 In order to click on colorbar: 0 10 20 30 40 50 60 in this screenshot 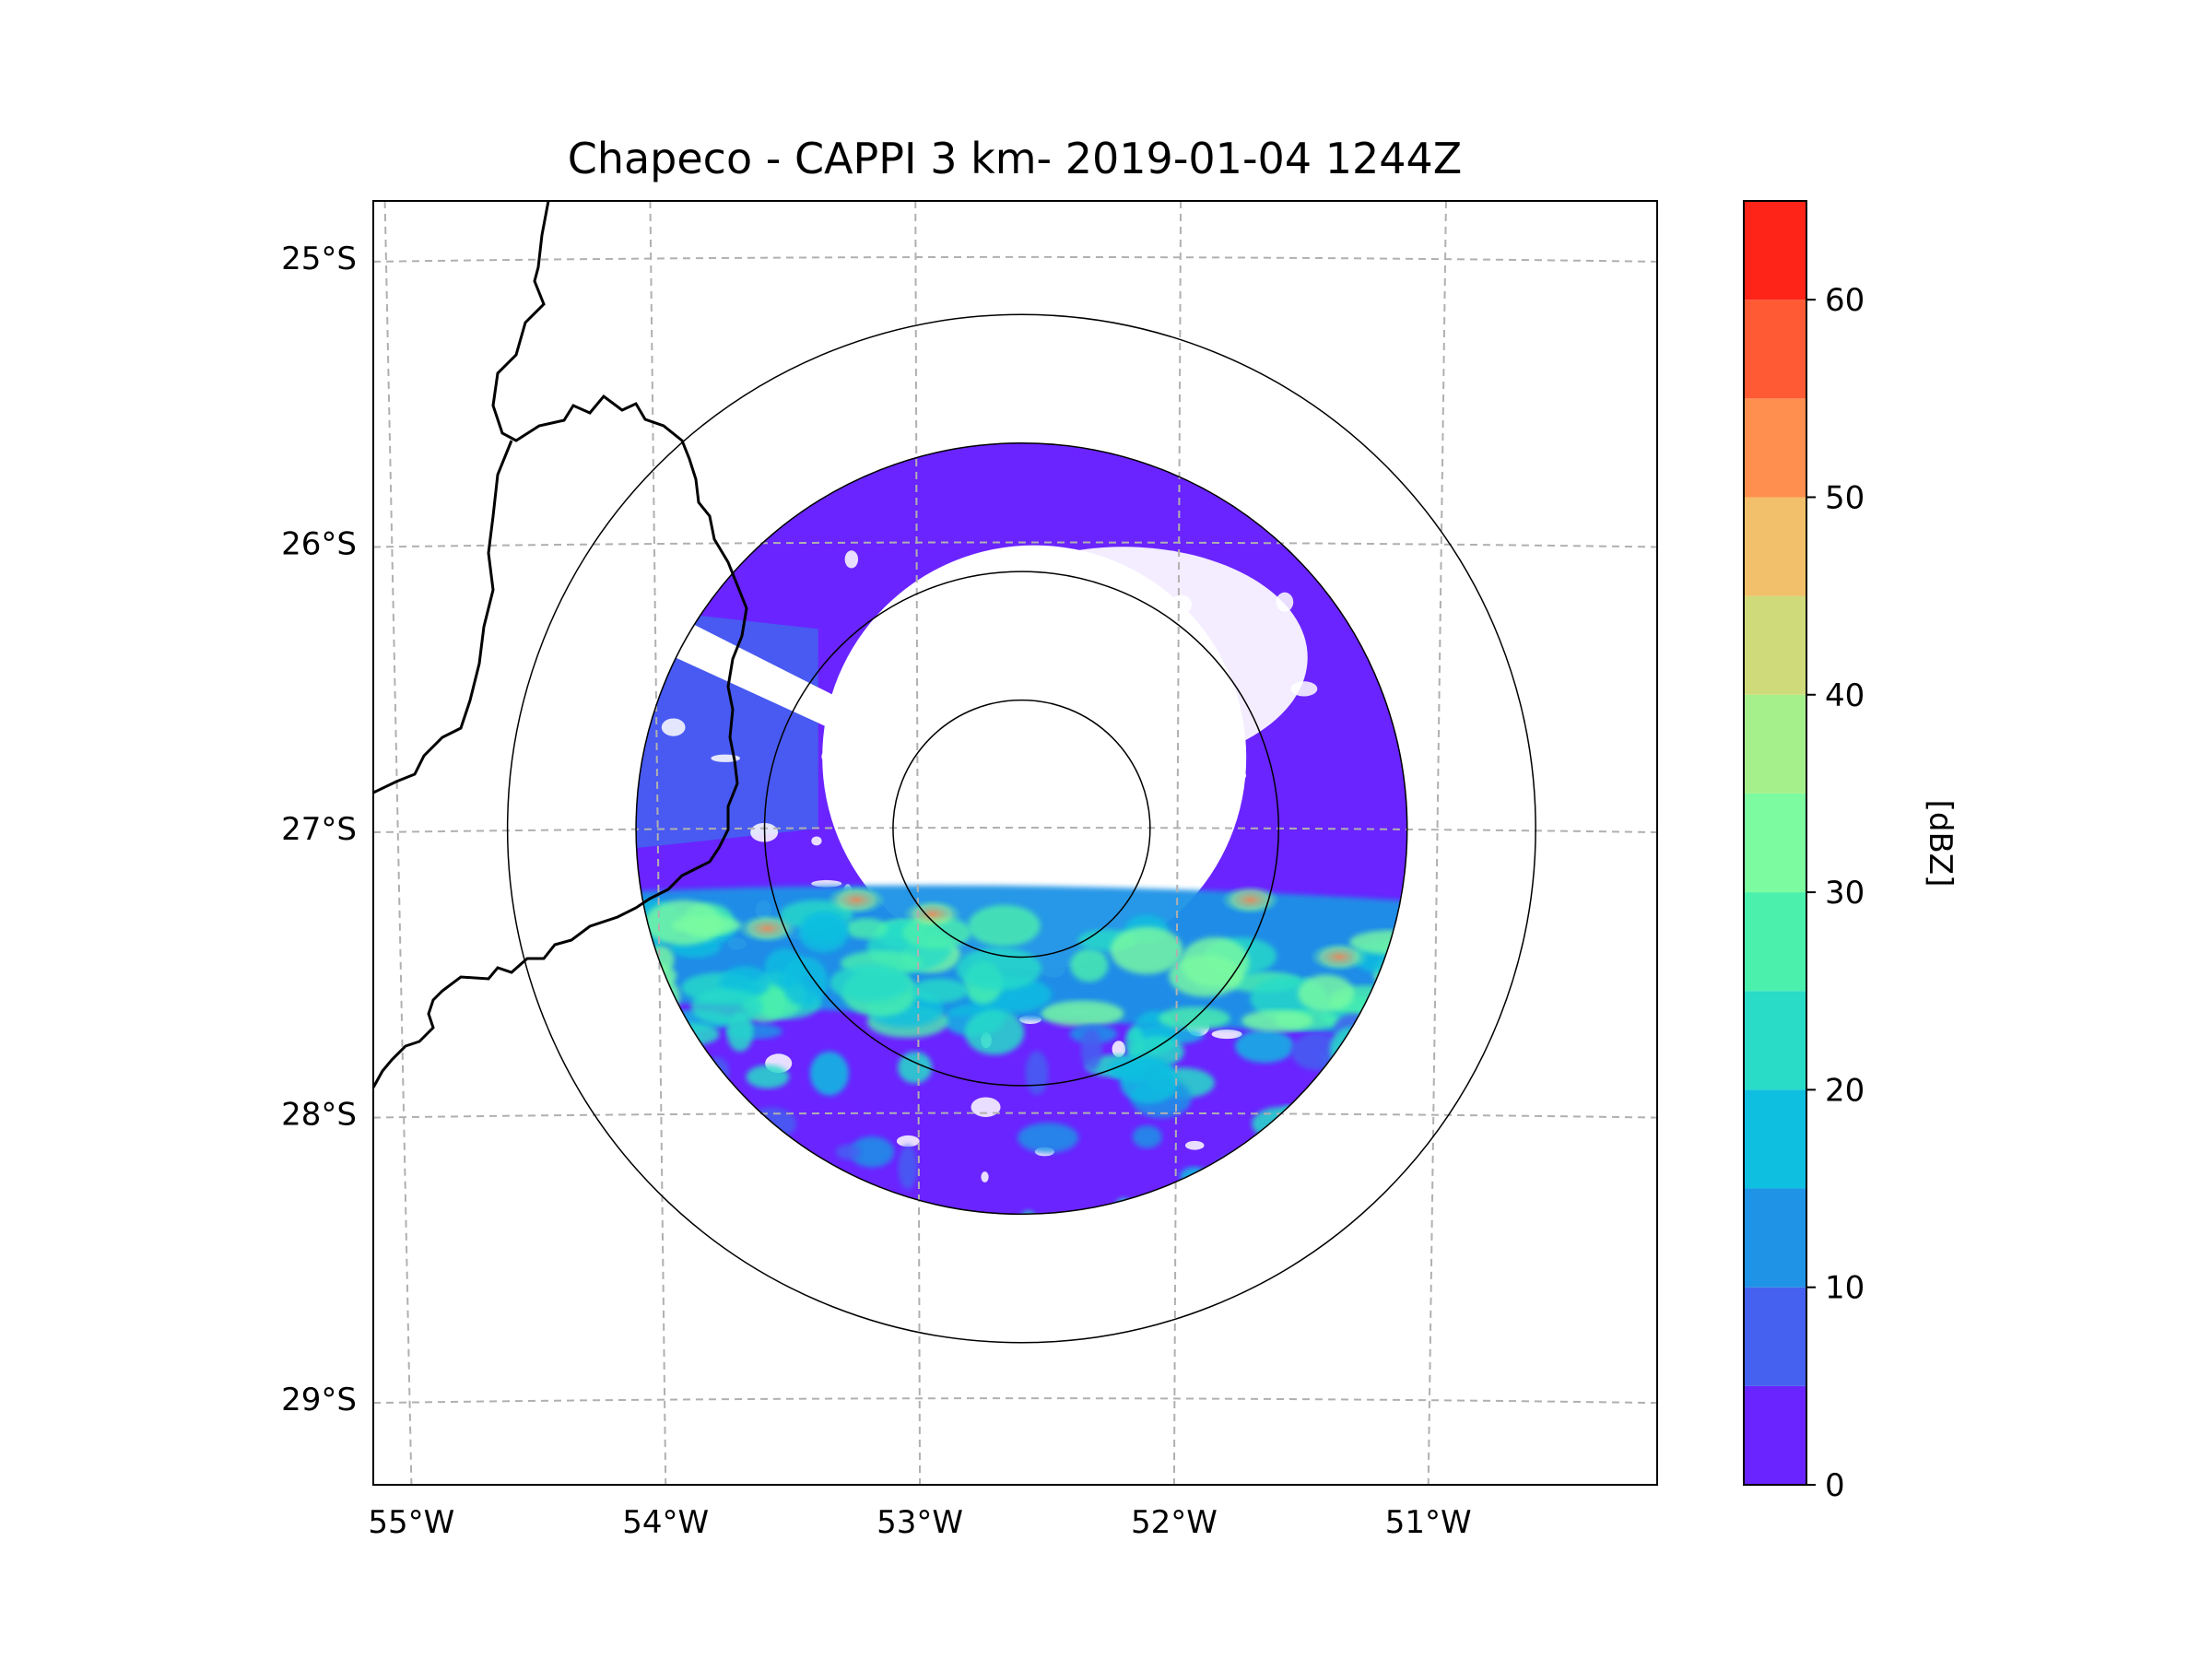, I will do `click(1804, 852)`.